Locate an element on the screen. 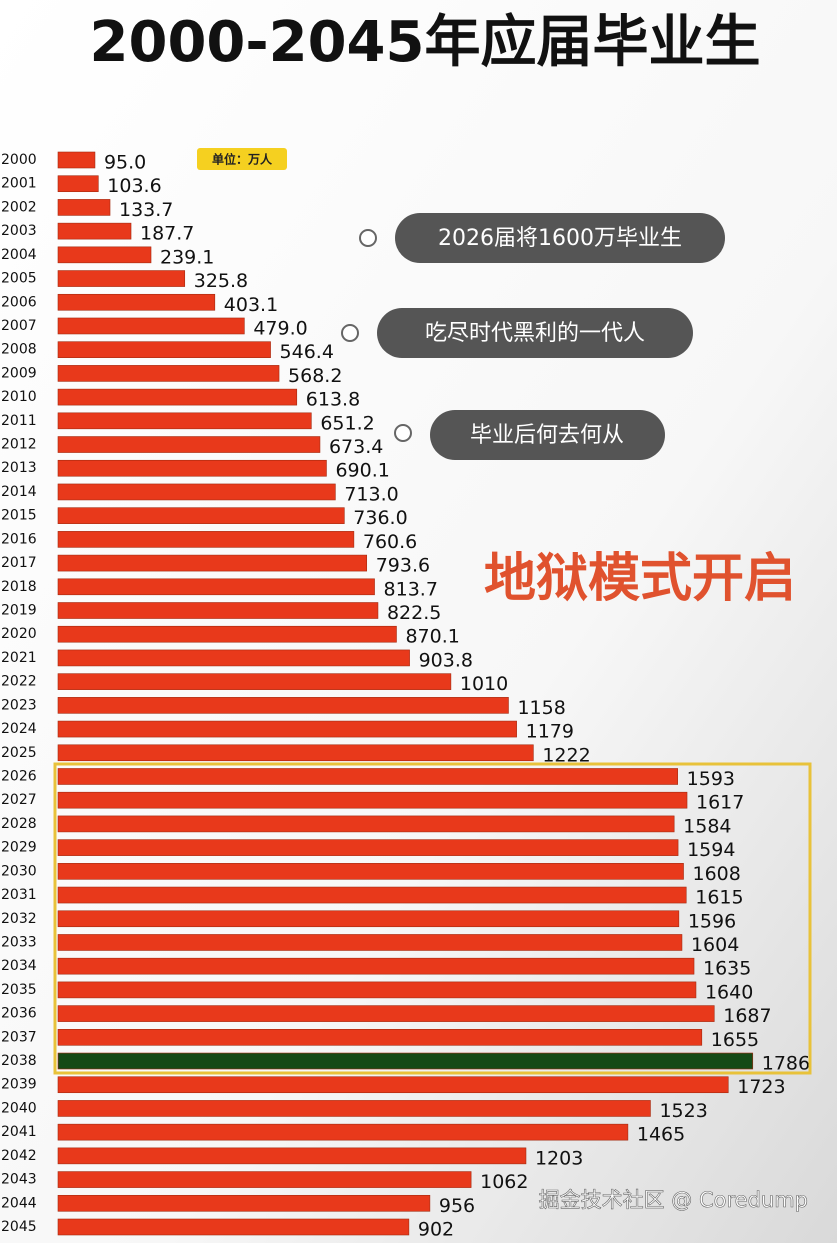 The image size is (837, 1243). y-tick-label: 2022 is located at coordinates (19, 682).